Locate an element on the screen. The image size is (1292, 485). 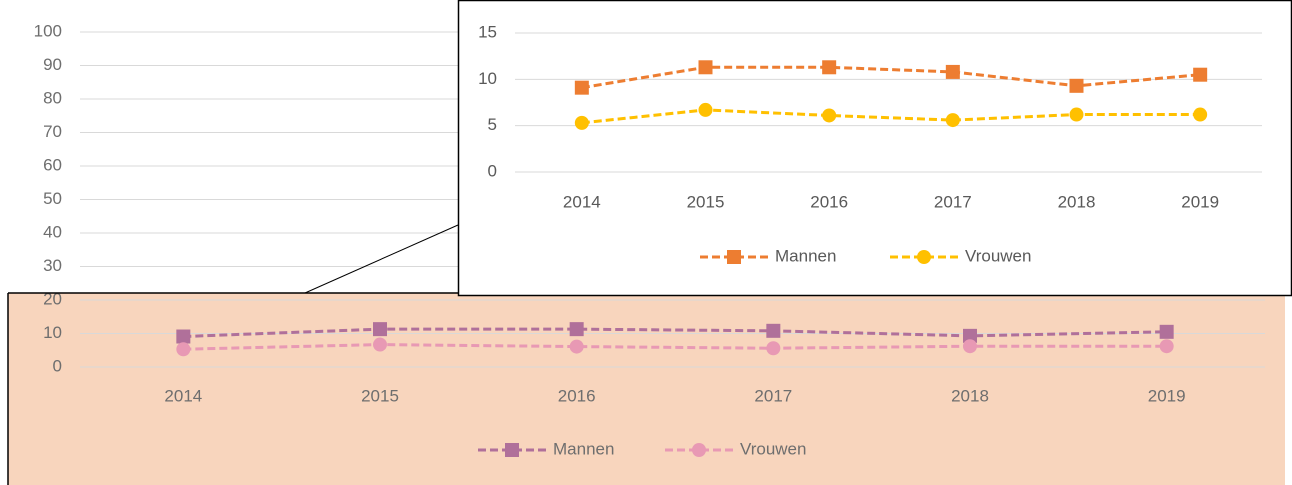
zoom-connector is located at coordinates (381, 259).